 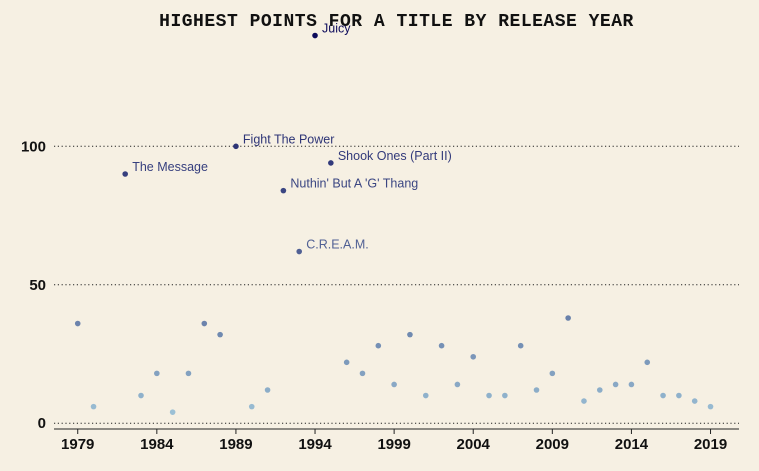 I want to click on x-tick-label: 1979, so click(x=77, y=444).